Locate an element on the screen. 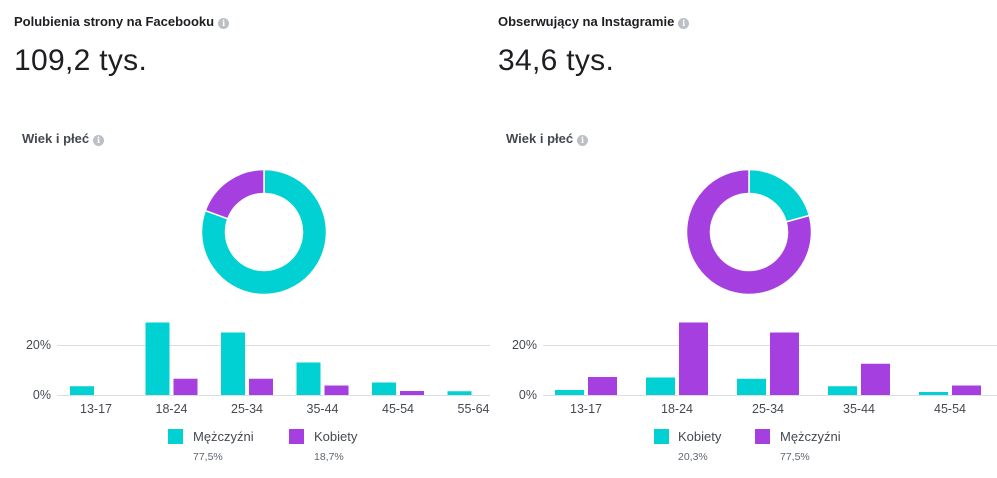 The width and height of the screenshot is (997, 478). legend-percentage: 18,7% is located at coordinates (329, 457).